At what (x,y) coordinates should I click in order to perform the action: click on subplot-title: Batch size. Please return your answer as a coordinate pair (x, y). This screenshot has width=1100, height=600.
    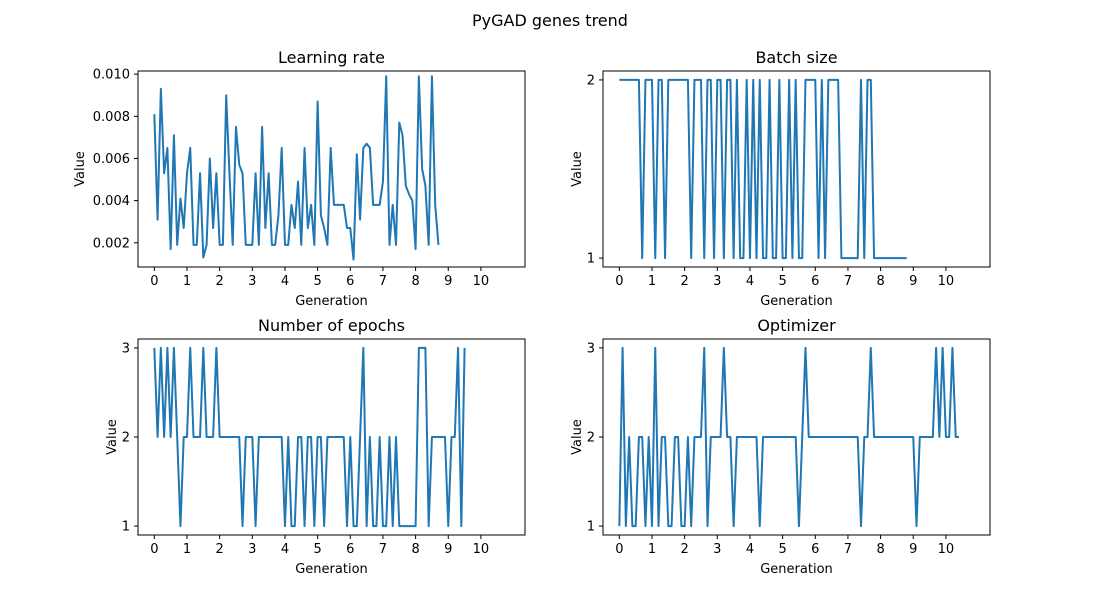
    Looking at the image, I should click on (796, 57).